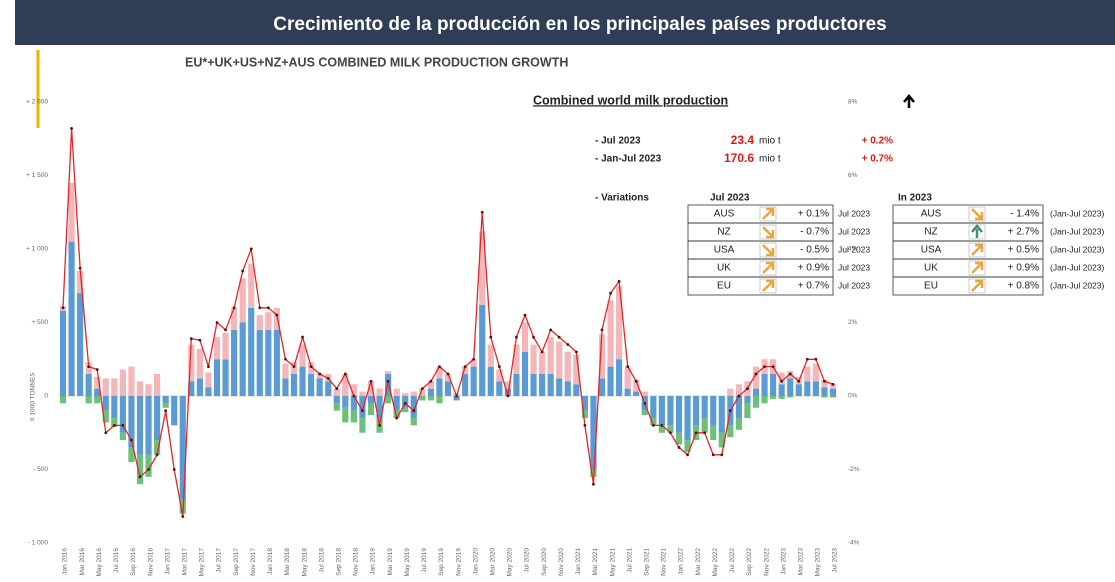  Describe the element at coordinates (304, 562) in the screenshot. I see `x-tick-label: May 2018` at that location.